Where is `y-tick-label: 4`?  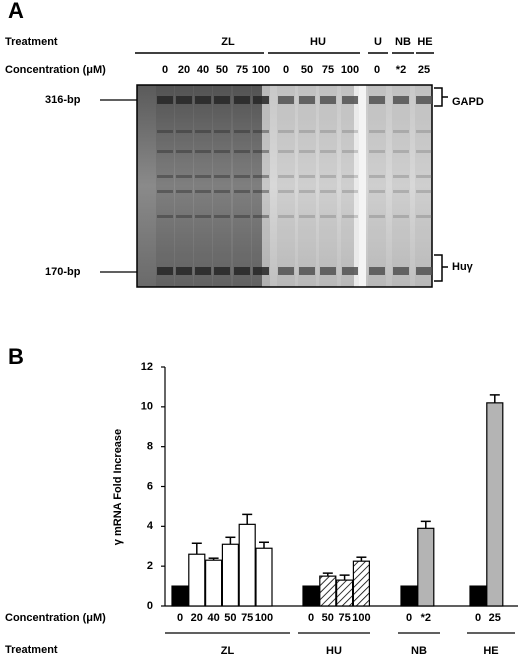
y-tick-label: 4 is located at coordinates (150, 526).